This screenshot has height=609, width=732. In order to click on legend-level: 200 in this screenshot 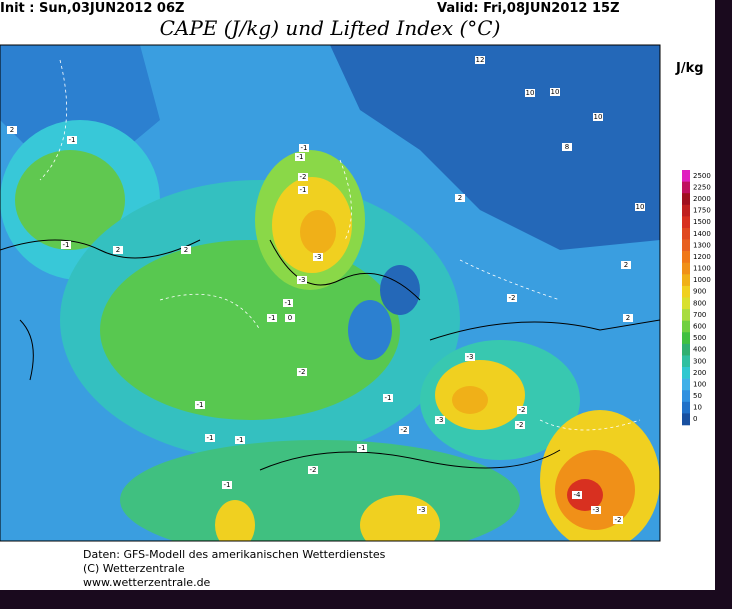, I will do `click(699, 373)`.